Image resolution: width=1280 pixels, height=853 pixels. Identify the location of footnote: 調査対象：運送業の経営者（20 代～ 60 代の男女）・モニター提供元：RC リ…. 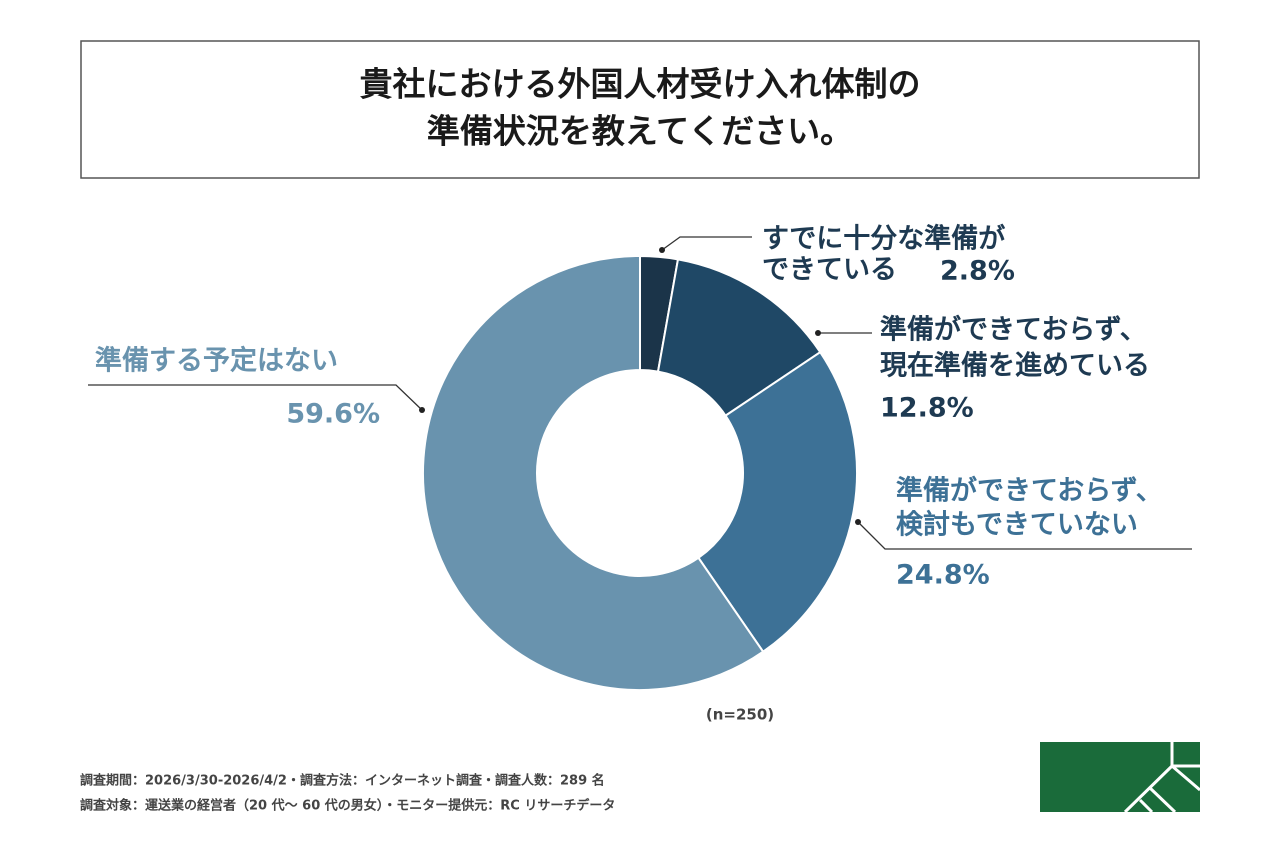
(347, 806).